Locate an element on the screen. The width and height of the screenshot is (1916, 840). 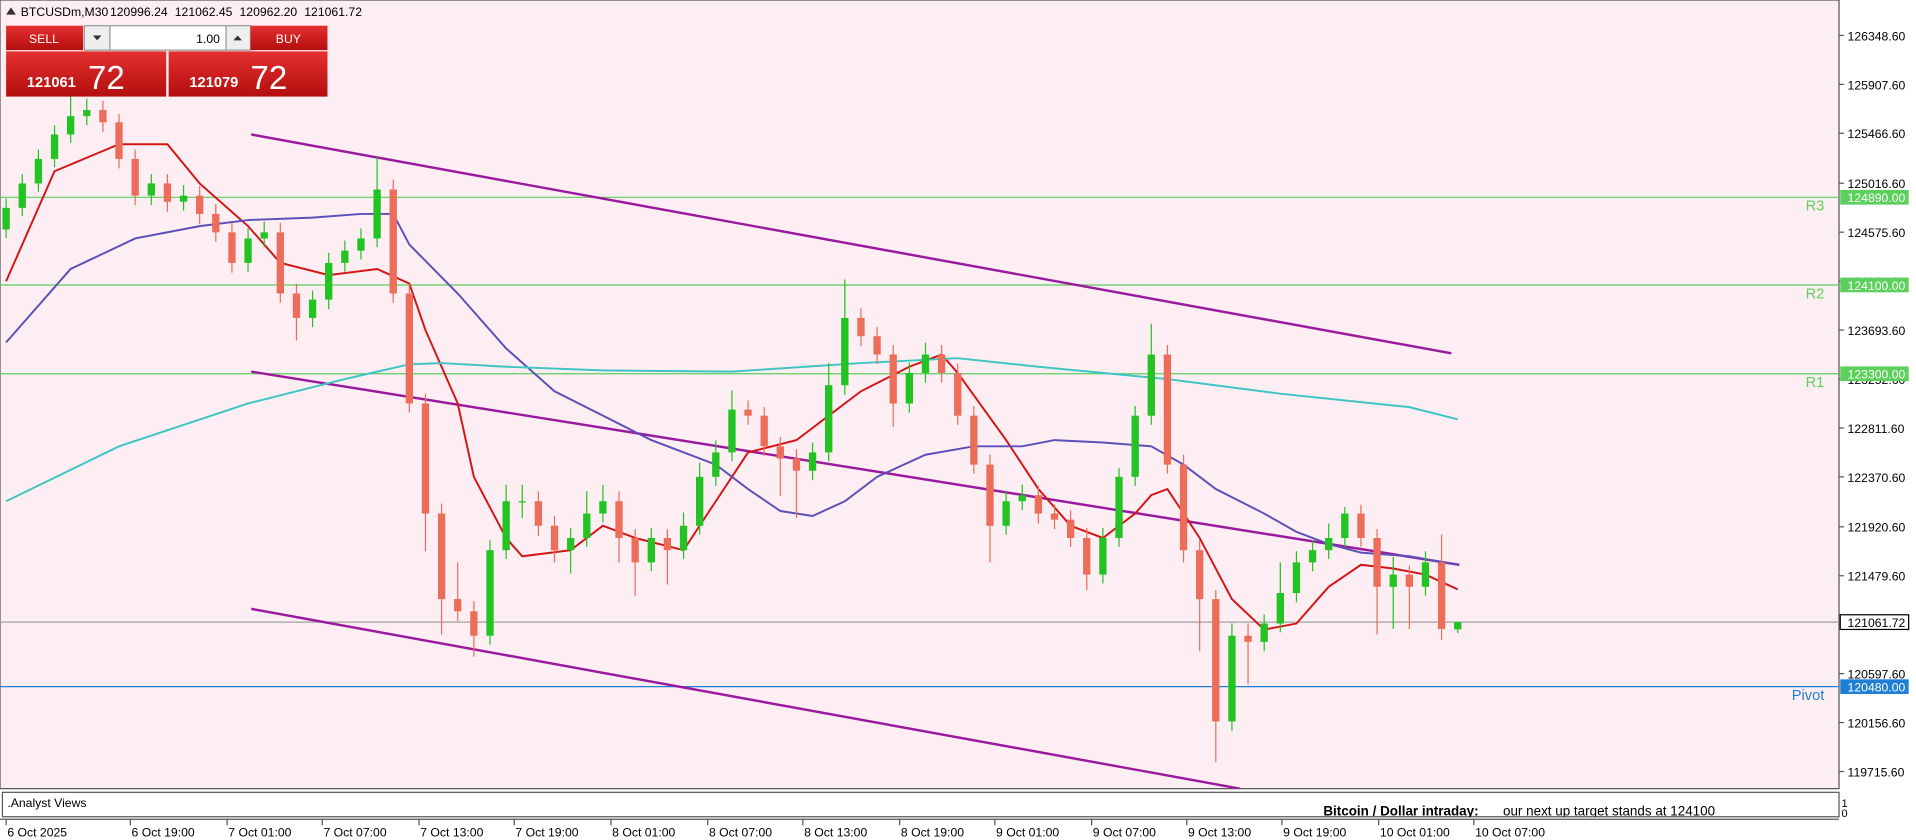
y-tick-label: 120156.60 is located at coordinates (1877, 723).